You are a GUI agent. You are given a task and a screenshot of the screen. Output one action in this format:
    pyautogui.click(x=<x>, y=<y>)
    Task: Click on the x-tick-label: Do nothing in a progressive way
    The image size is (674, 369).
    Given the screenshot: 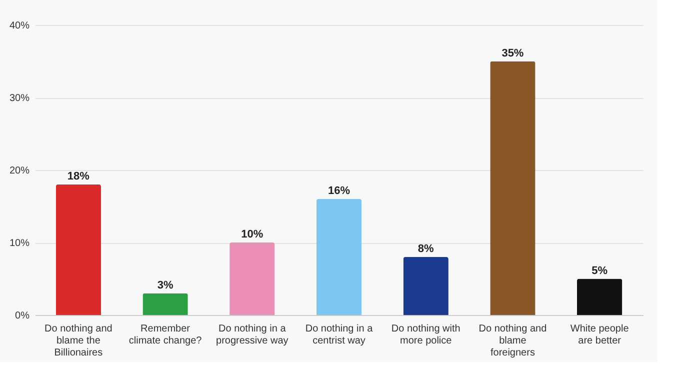 What is the action you would take?
    pyautogui.click(x=252, y=335)
    